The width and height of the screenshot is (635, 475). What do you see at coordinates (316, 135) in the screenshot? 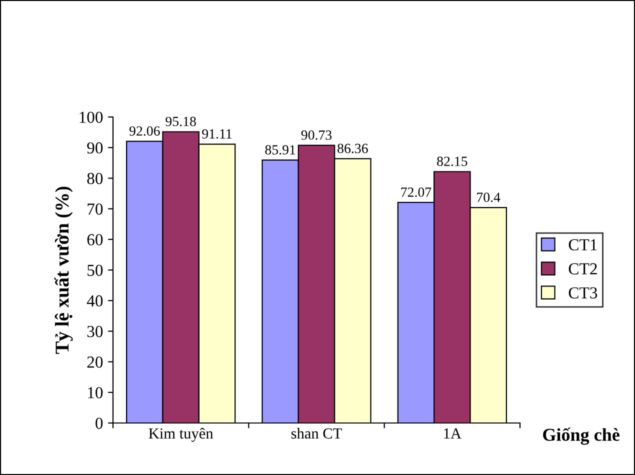
I see `data-label: 90.73` at bounding box center [316, 135].